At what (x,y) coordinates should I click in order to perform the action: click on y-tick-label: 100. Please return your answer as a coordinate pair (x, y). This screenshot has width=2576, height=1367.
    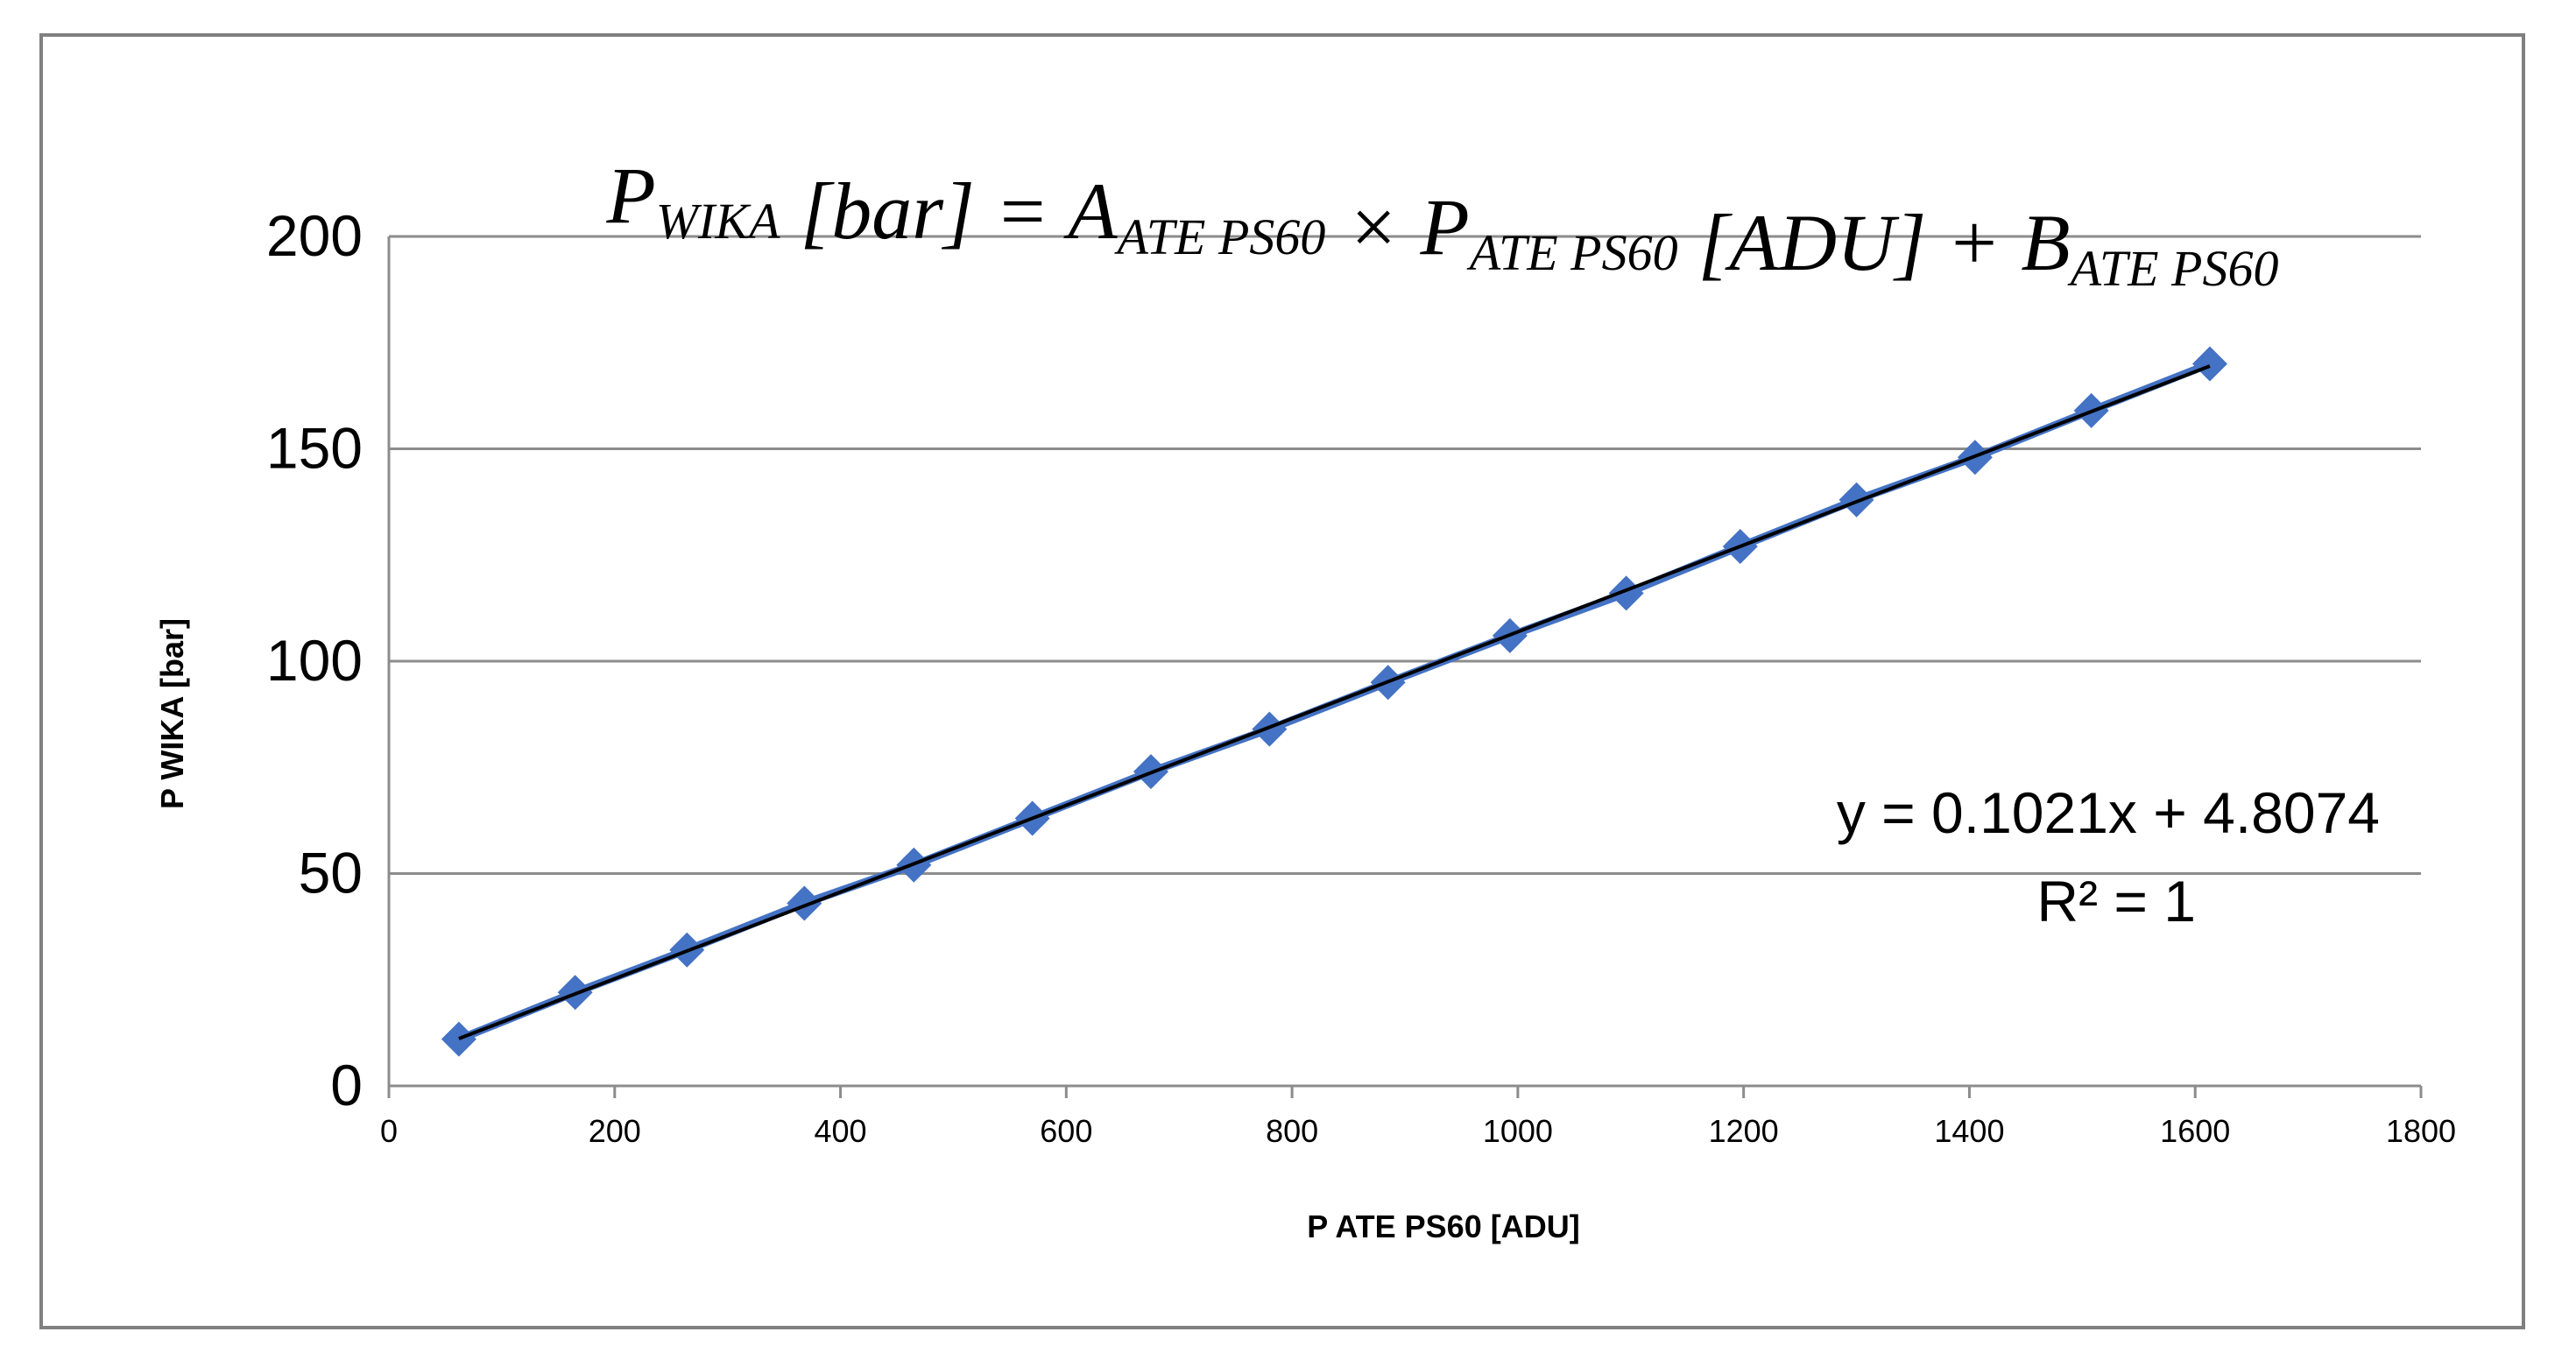
    Looking at the image, I should click on (314, 660).